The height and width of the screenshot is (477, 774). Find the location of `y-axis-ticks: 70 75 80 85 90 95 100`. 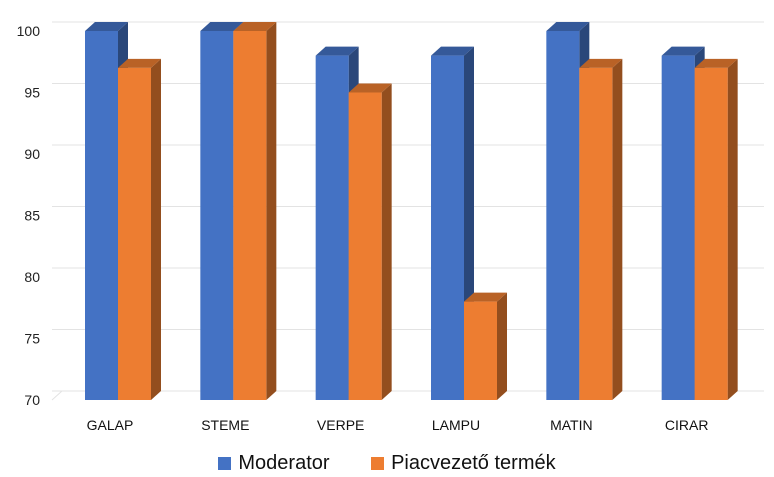

y-axis-ticks: 70 75 80 85 90 95 100 is located at coordinates (29, 215).